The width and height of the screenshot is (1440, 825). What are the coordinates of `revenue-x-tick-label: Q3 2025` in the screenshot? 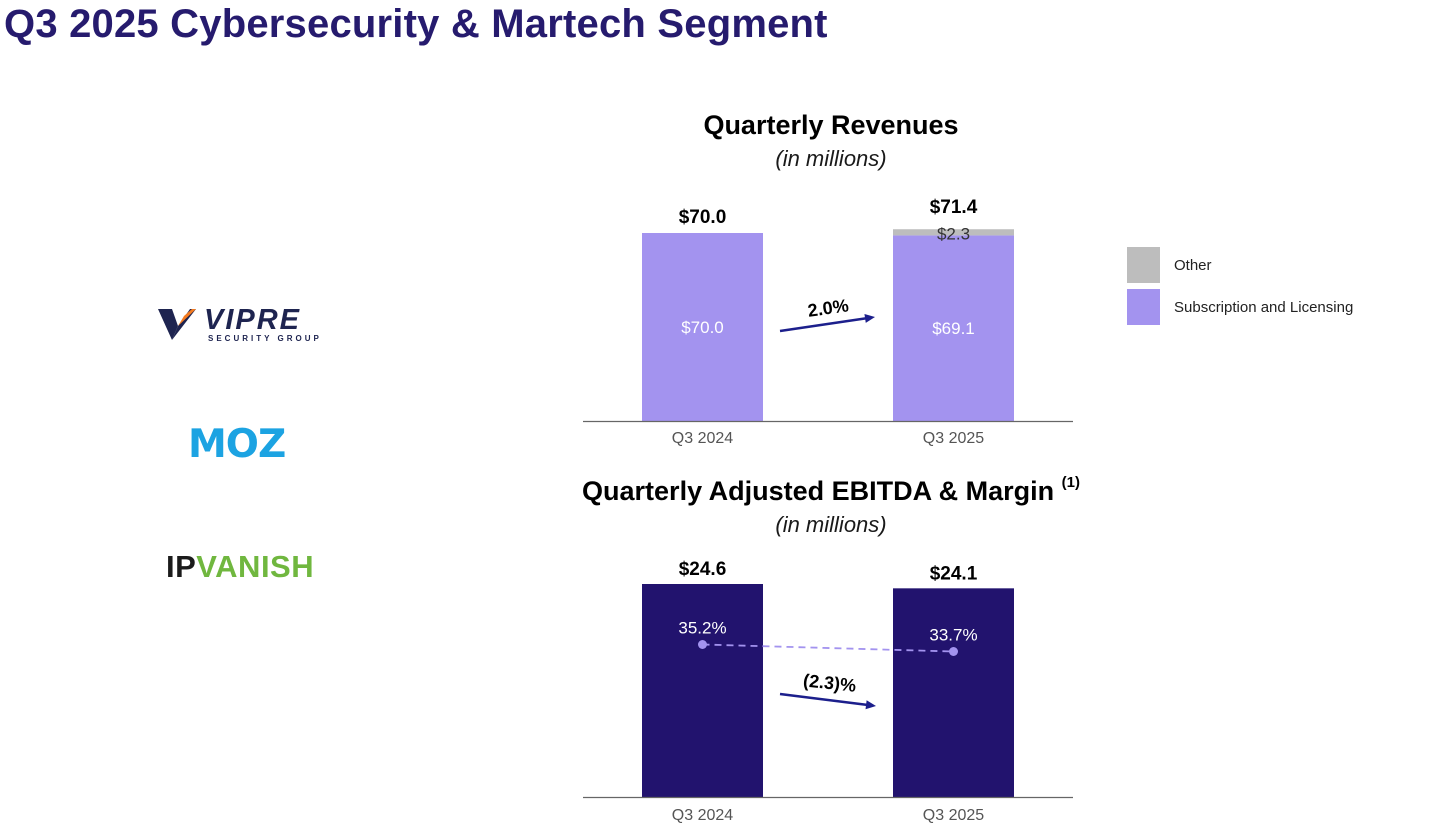 It's located at (953, 438).